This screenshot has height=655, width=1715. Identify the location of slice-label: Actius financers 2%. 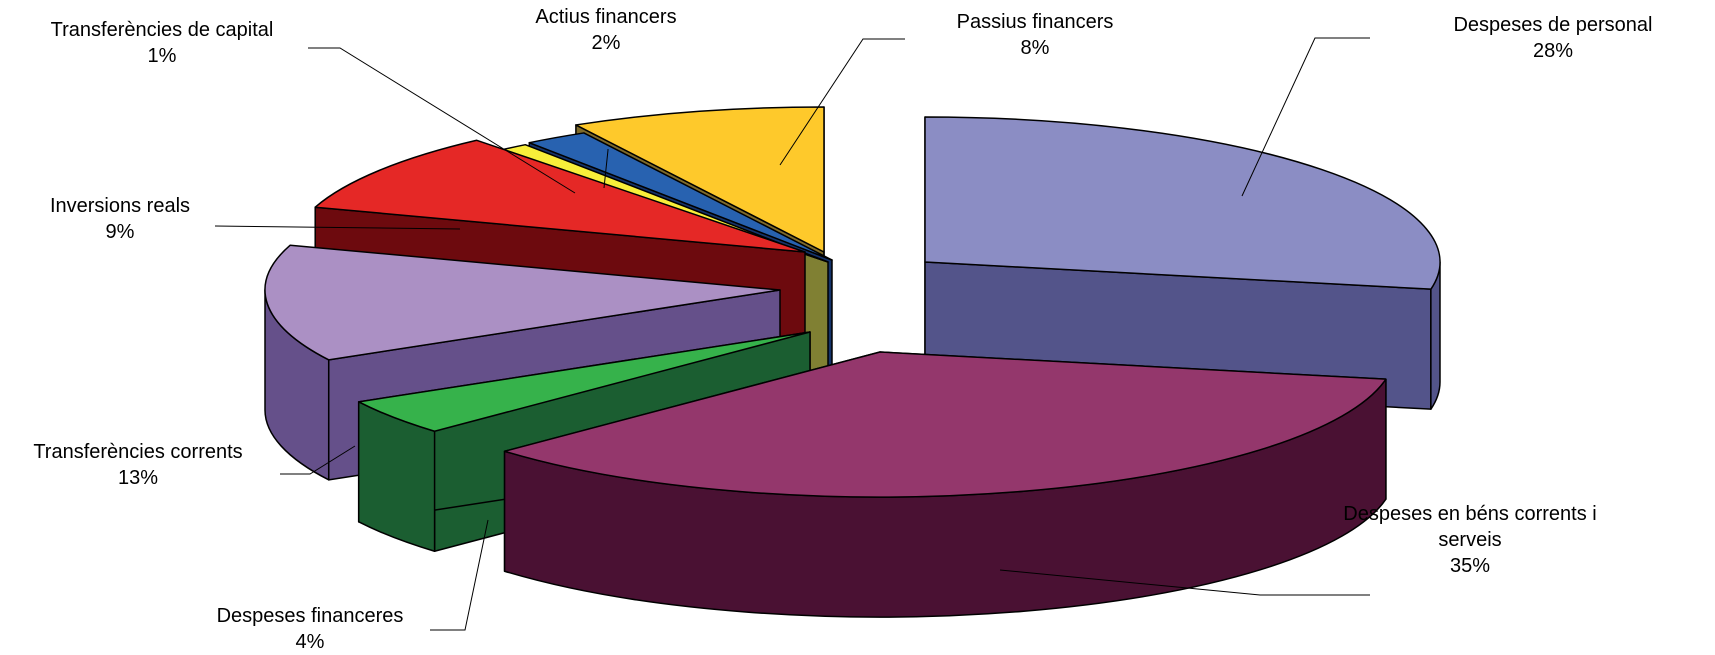
(605, 30).